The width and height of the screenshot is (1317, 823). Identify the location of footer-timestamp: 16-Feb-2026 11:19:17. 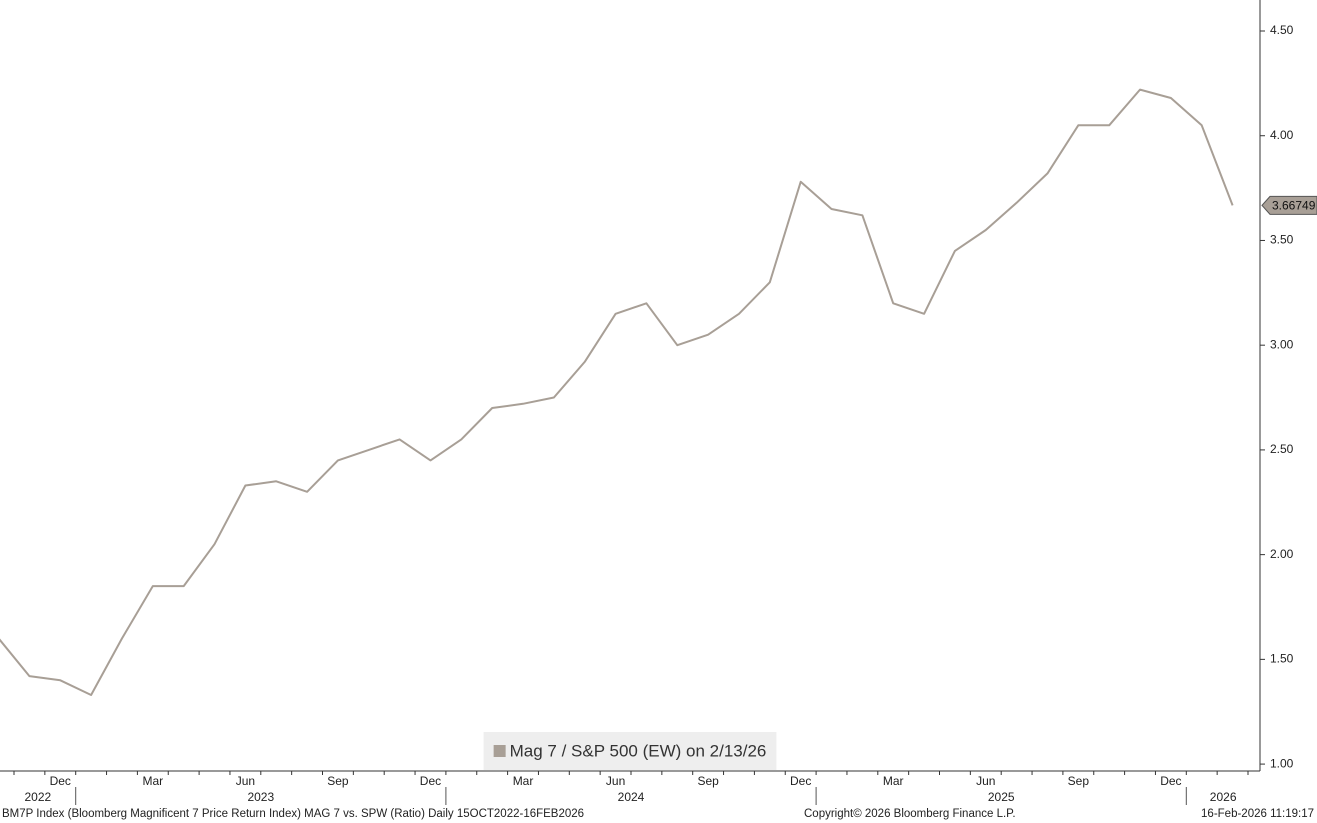
(1257, 814).